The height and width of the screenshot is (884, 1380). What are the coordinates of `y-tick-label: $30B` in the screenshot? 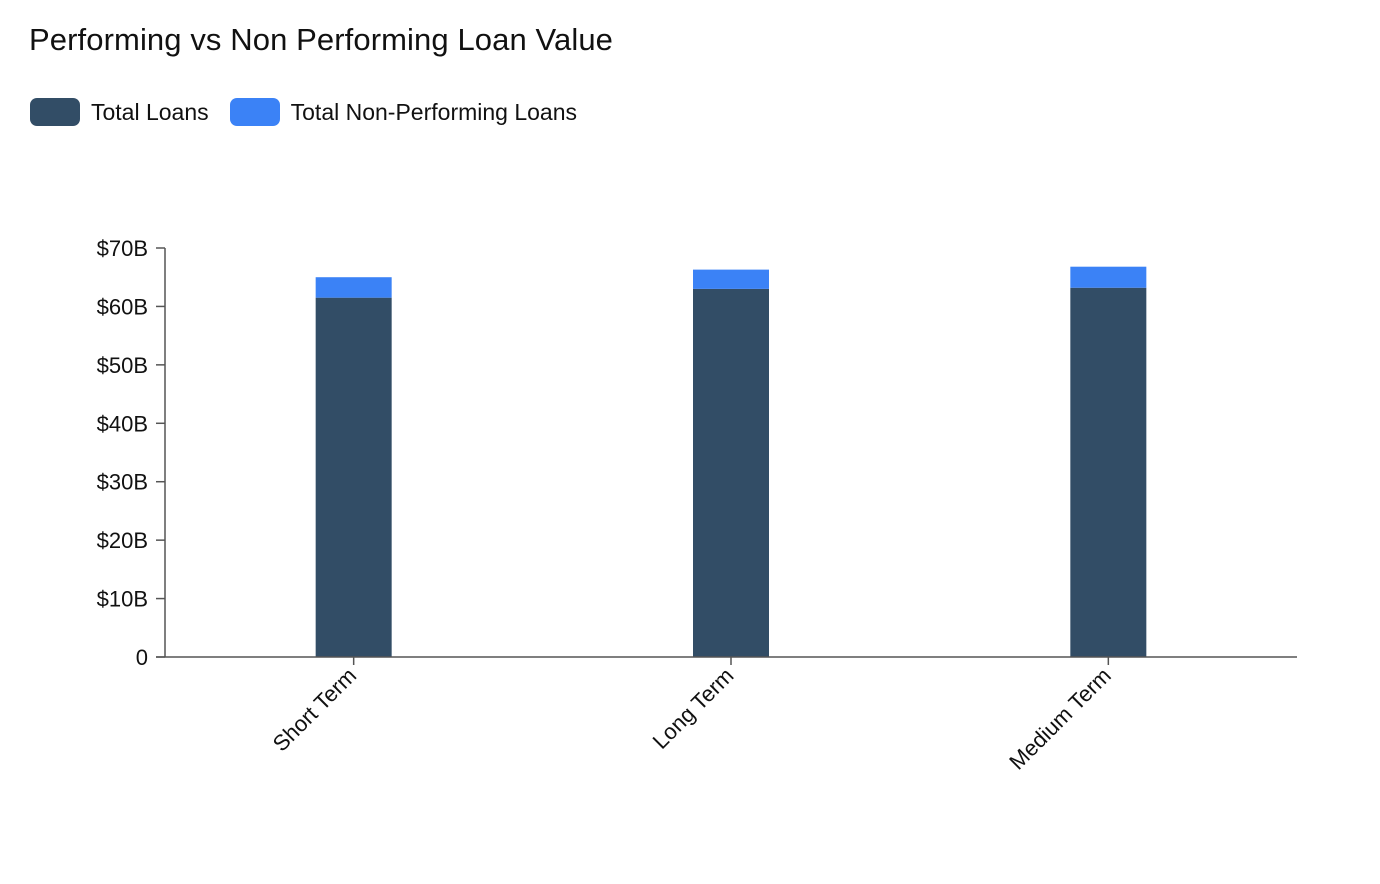 It's located at (122, 482).